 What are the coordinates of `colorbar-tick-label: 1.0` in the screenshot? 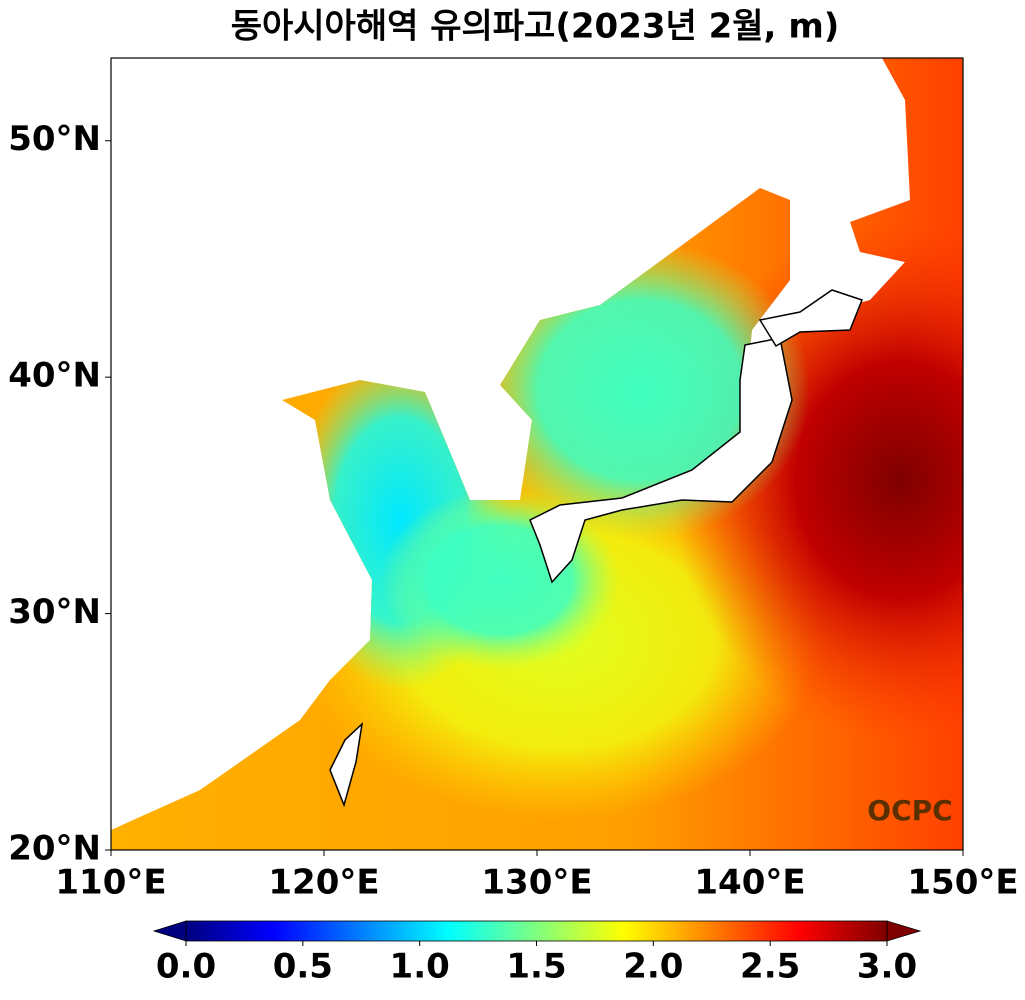 It's located at (420, 967).